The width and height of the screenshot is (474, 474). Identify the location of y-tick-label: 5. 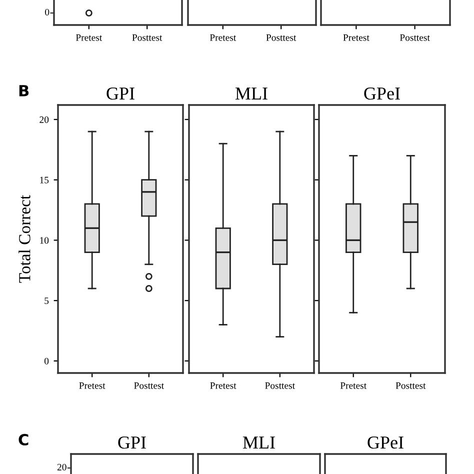
(46, 301).